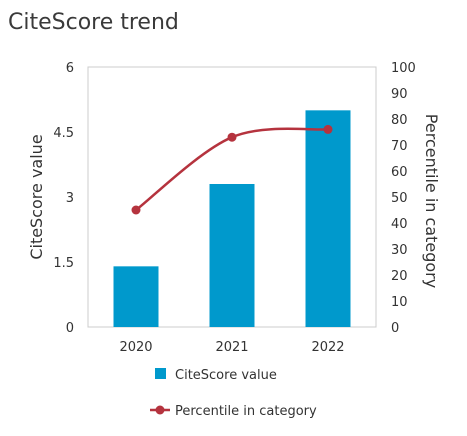 This screenshot has height=436, width=467. Describe the element at coordinates (160, 373) in the screenshot. I see `legend-bar-swatch` at that location.